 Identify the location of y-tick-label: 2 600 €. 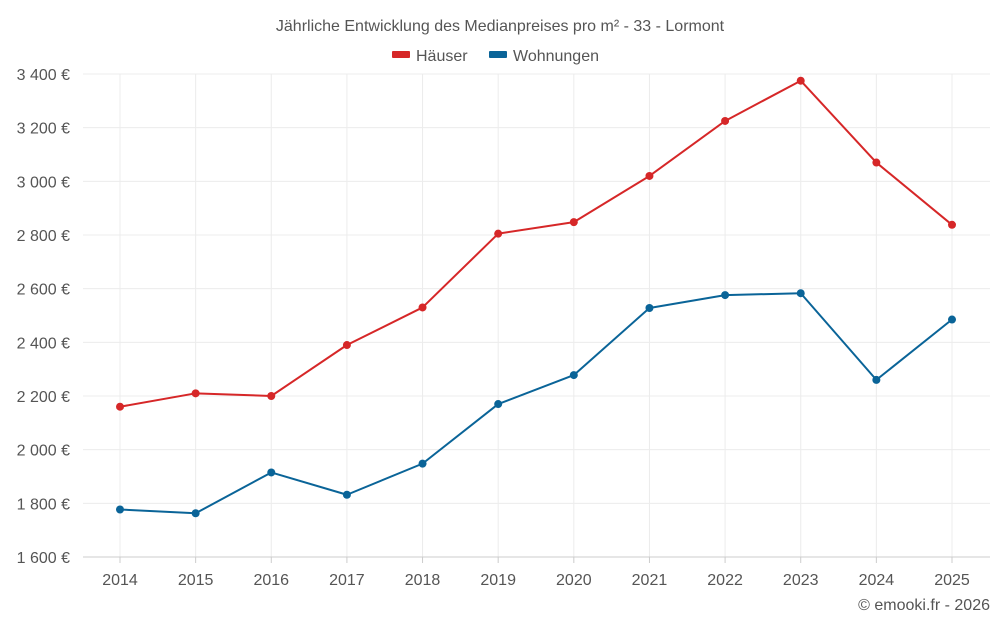
(43, 290).